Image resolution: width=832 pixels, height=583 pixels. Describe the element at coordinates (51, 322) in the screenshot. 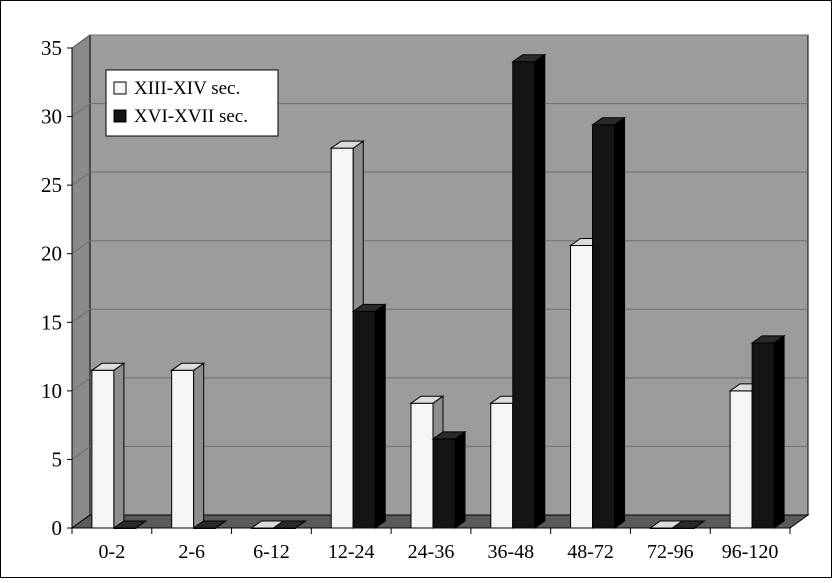

I see `y-tick-label: 15` at that location.